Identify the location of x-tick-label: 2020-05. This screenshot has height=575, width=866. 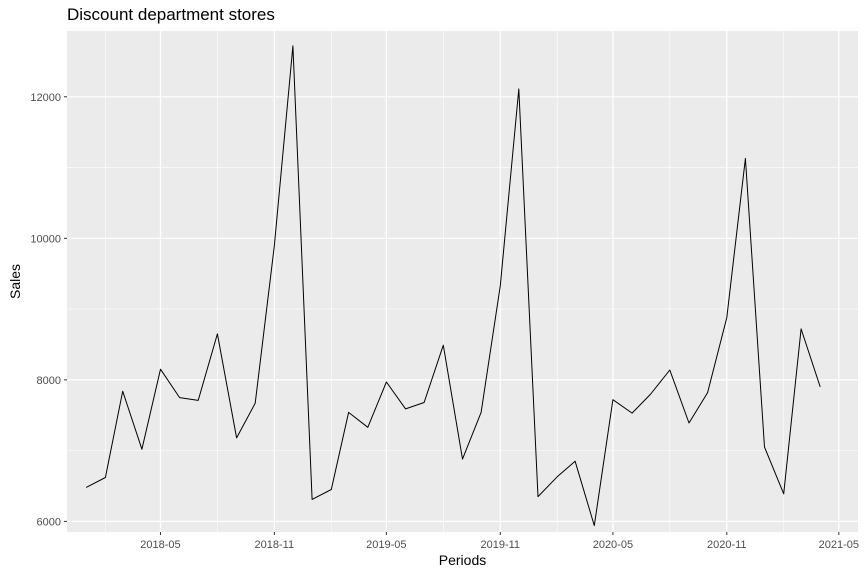
(613, 545).